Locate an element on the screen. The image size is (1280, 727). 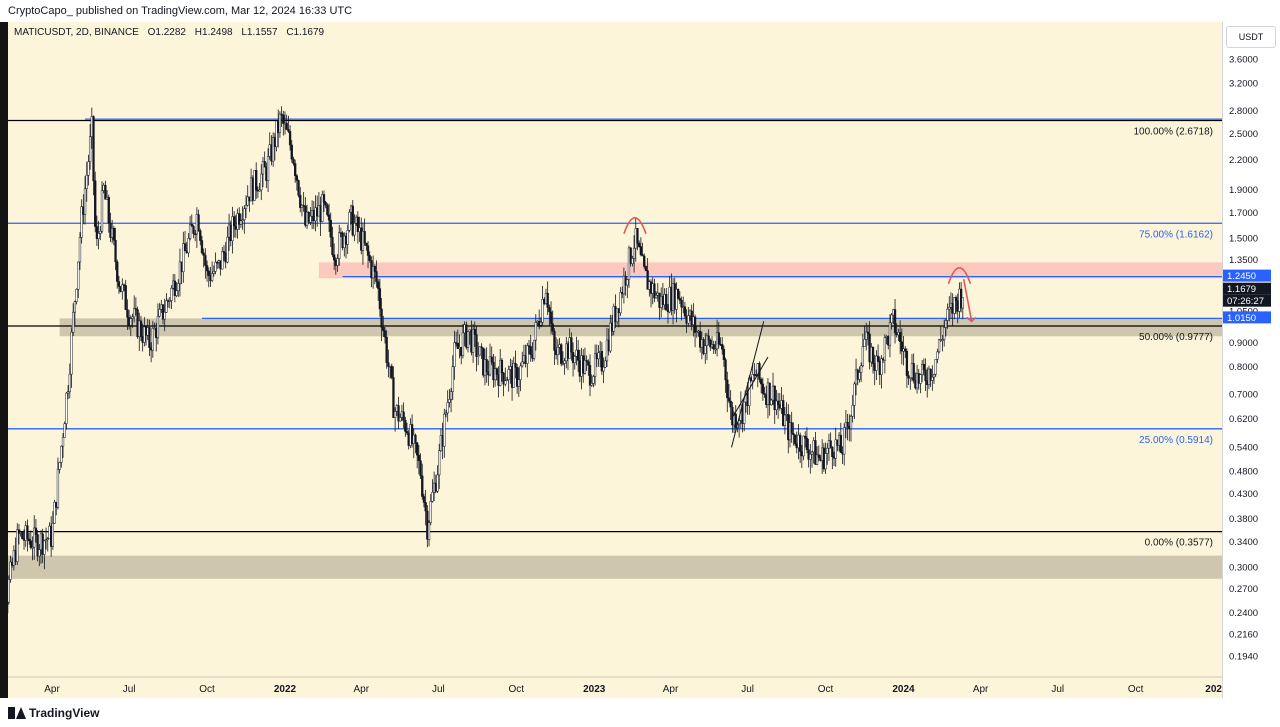
price-label-3: 1.0150 is located at coordinates (1241, 318).